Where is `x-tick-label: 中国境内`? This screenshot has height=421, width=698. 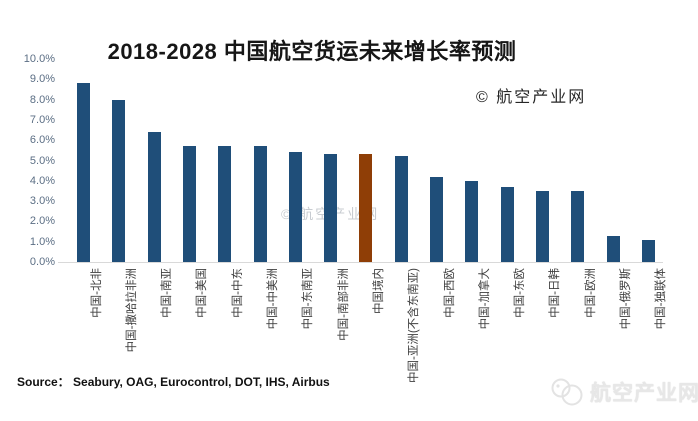 x-tick-label: 中国境内 is located at coordinates (378, 291).